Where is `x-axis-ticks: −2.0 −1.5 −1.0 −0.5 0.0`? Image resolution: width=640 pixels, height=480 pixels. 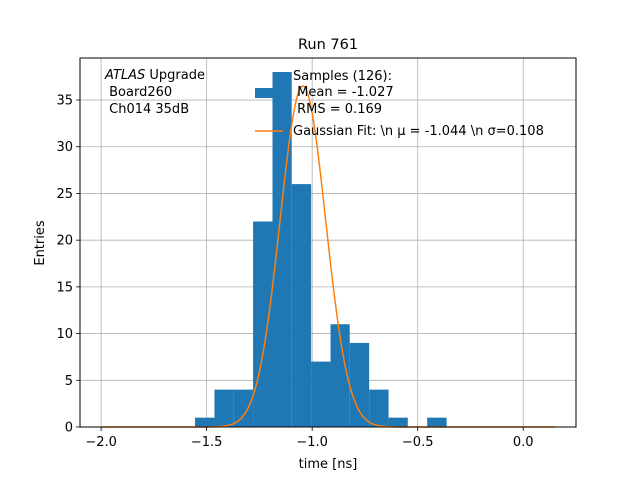 x-axis-ticks: −2.0 −1.5 −1.0 −0.5 0.0 is located at coordinates (309, 438).